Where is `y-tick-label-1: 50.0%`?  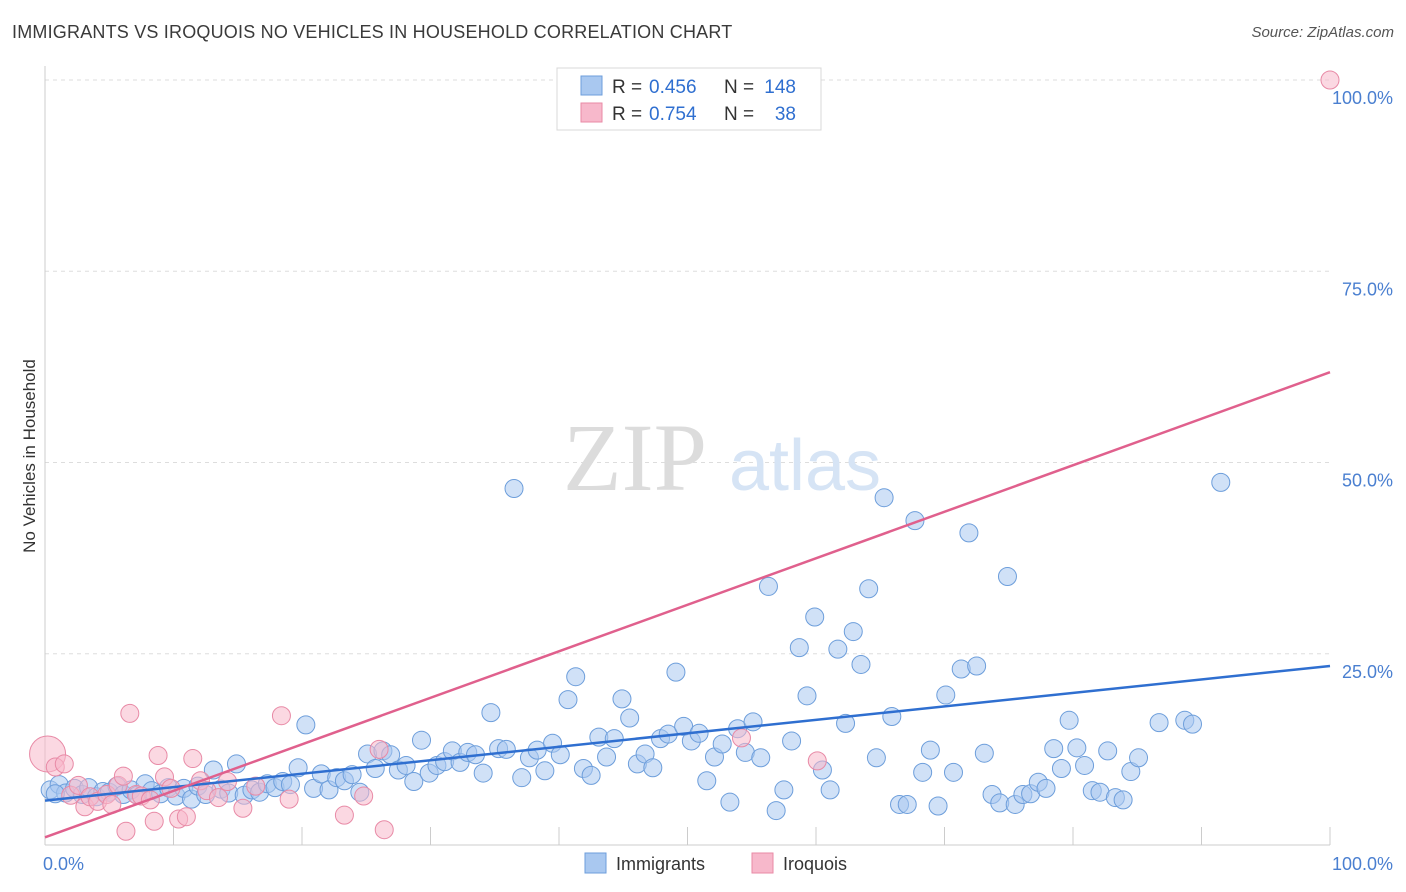
y-tick-label-1: 50.0% is located at coordinates (1367, 481).